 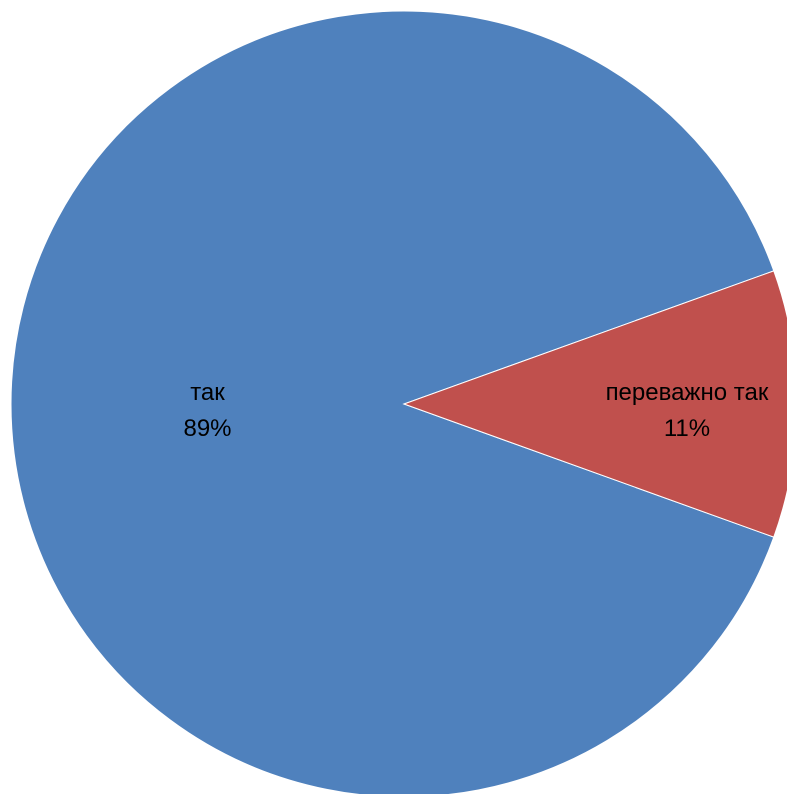 I want to click on slice-percent-label: 11%, so click(x=687, y=428).